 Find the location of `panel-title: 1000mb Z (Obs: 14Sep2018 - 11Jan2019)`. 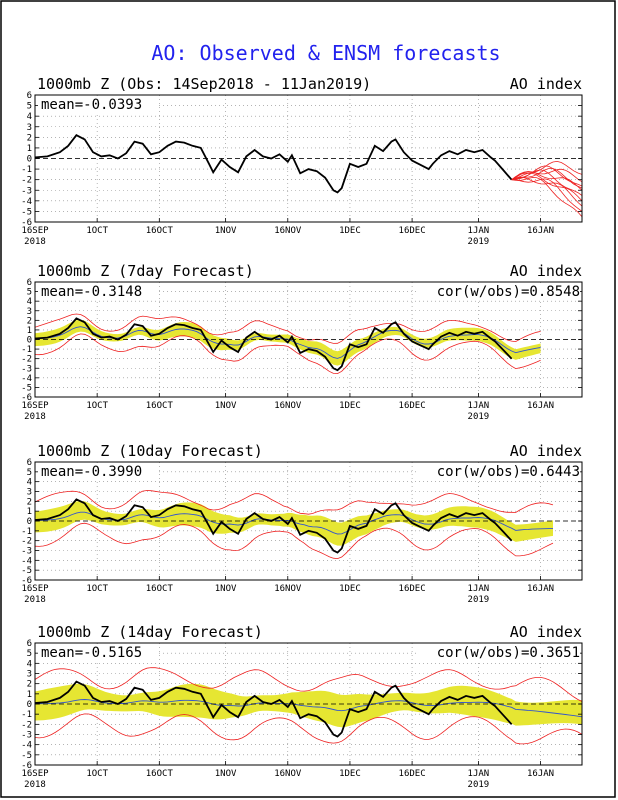

panel-title: 1000mb Z (Obs: 14Sep2018 - 11Jan2019) is located at coordinates (204, 84).